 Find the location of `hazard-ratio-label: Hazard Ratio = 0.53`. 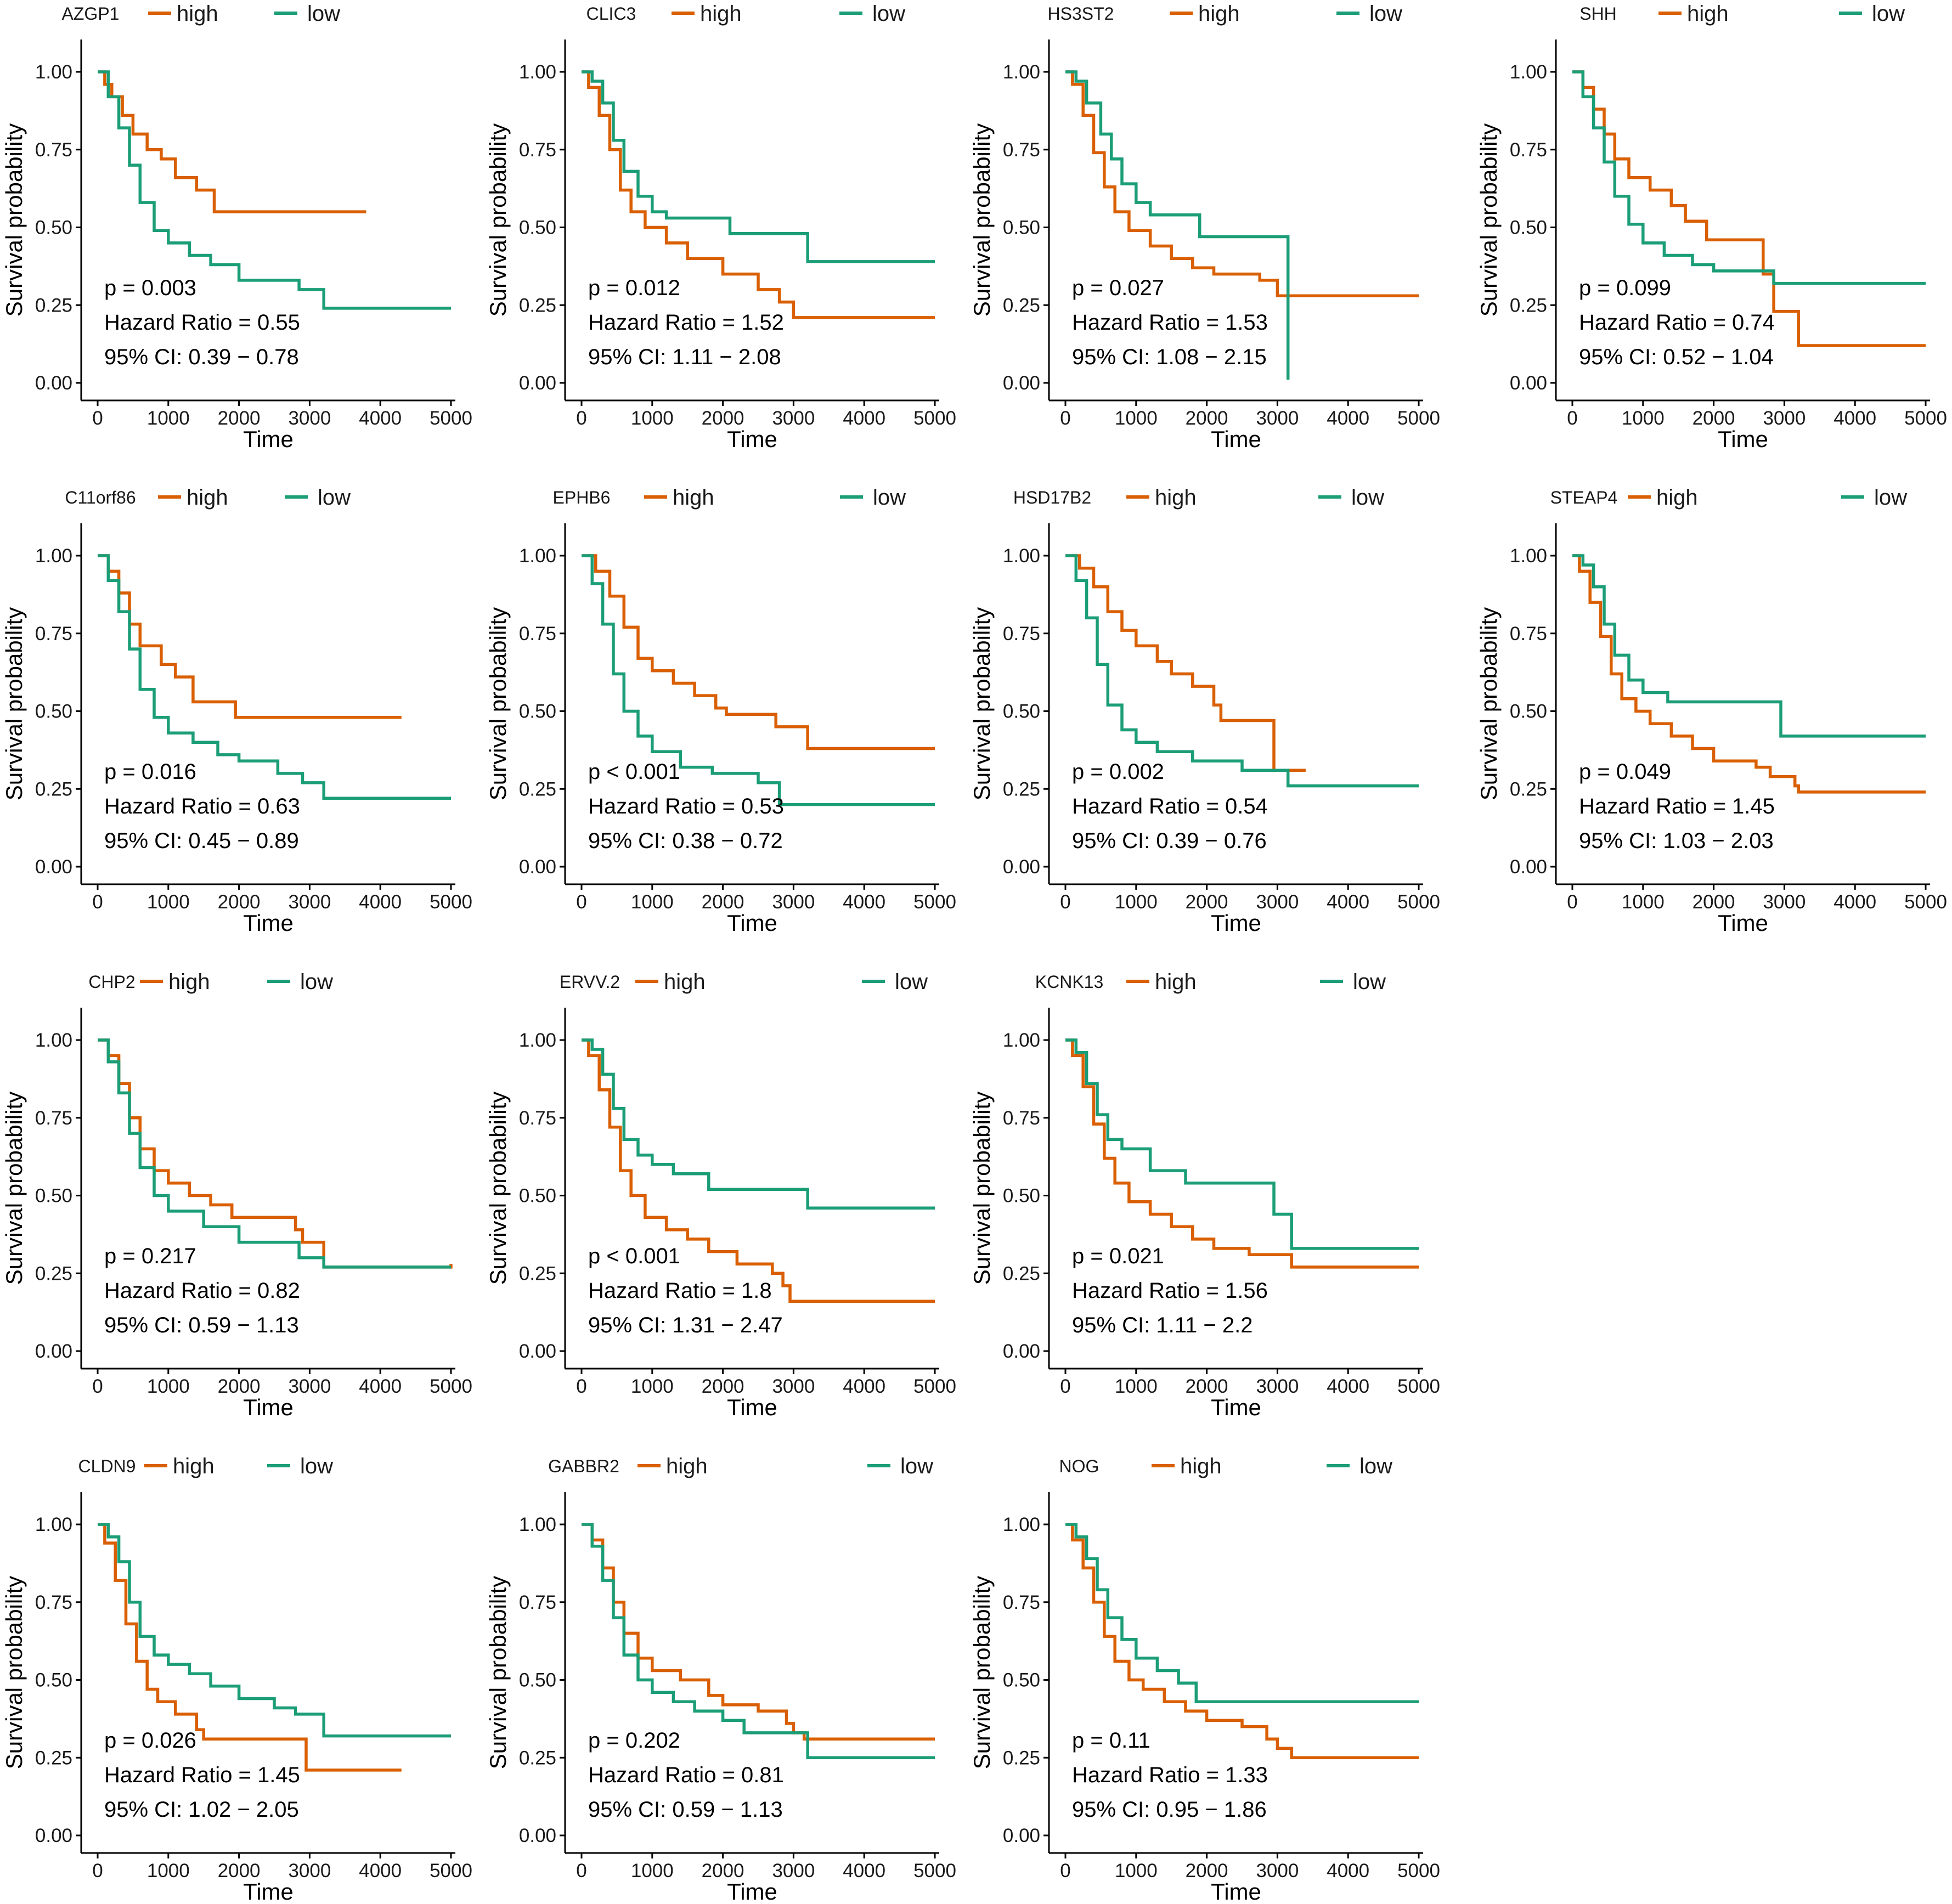

hazard-ratio-label: Hazard Ratio = 0.53 is located at coordinates (686, 806).